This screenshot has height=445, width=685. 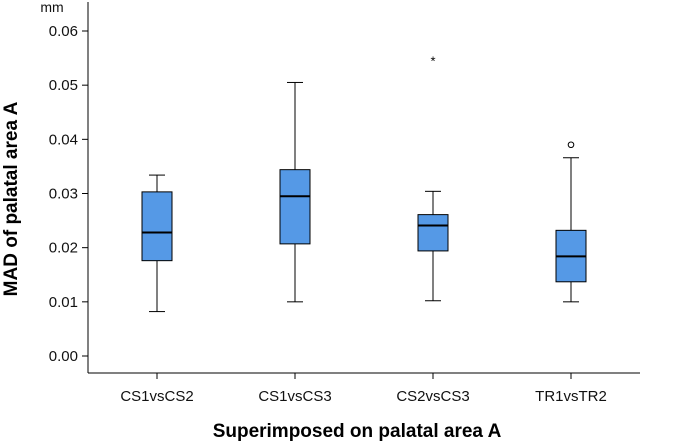 What do you see at coordinates (51, 7) in the screenshot?
I see `y-axis-unit: mm` at bounding box center [51, 7].